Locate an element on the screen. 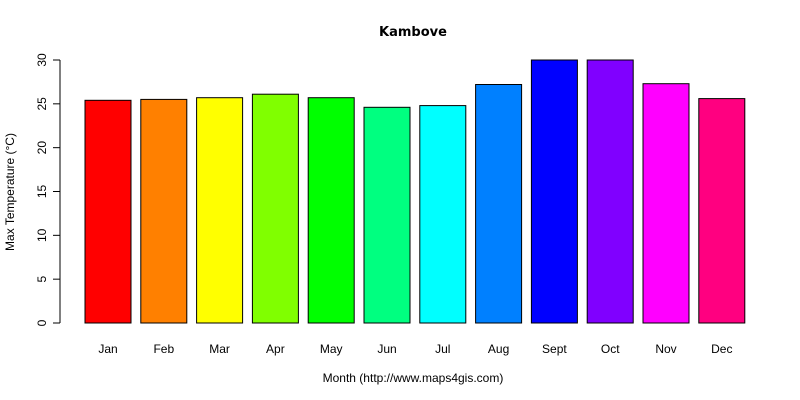 This screenshot has width=800, height=400. x-axis-labels: Jan Feb Mar Apr May Jun Jul Aug Sept Oct Nov Dec is located at coordinates (415, 349).